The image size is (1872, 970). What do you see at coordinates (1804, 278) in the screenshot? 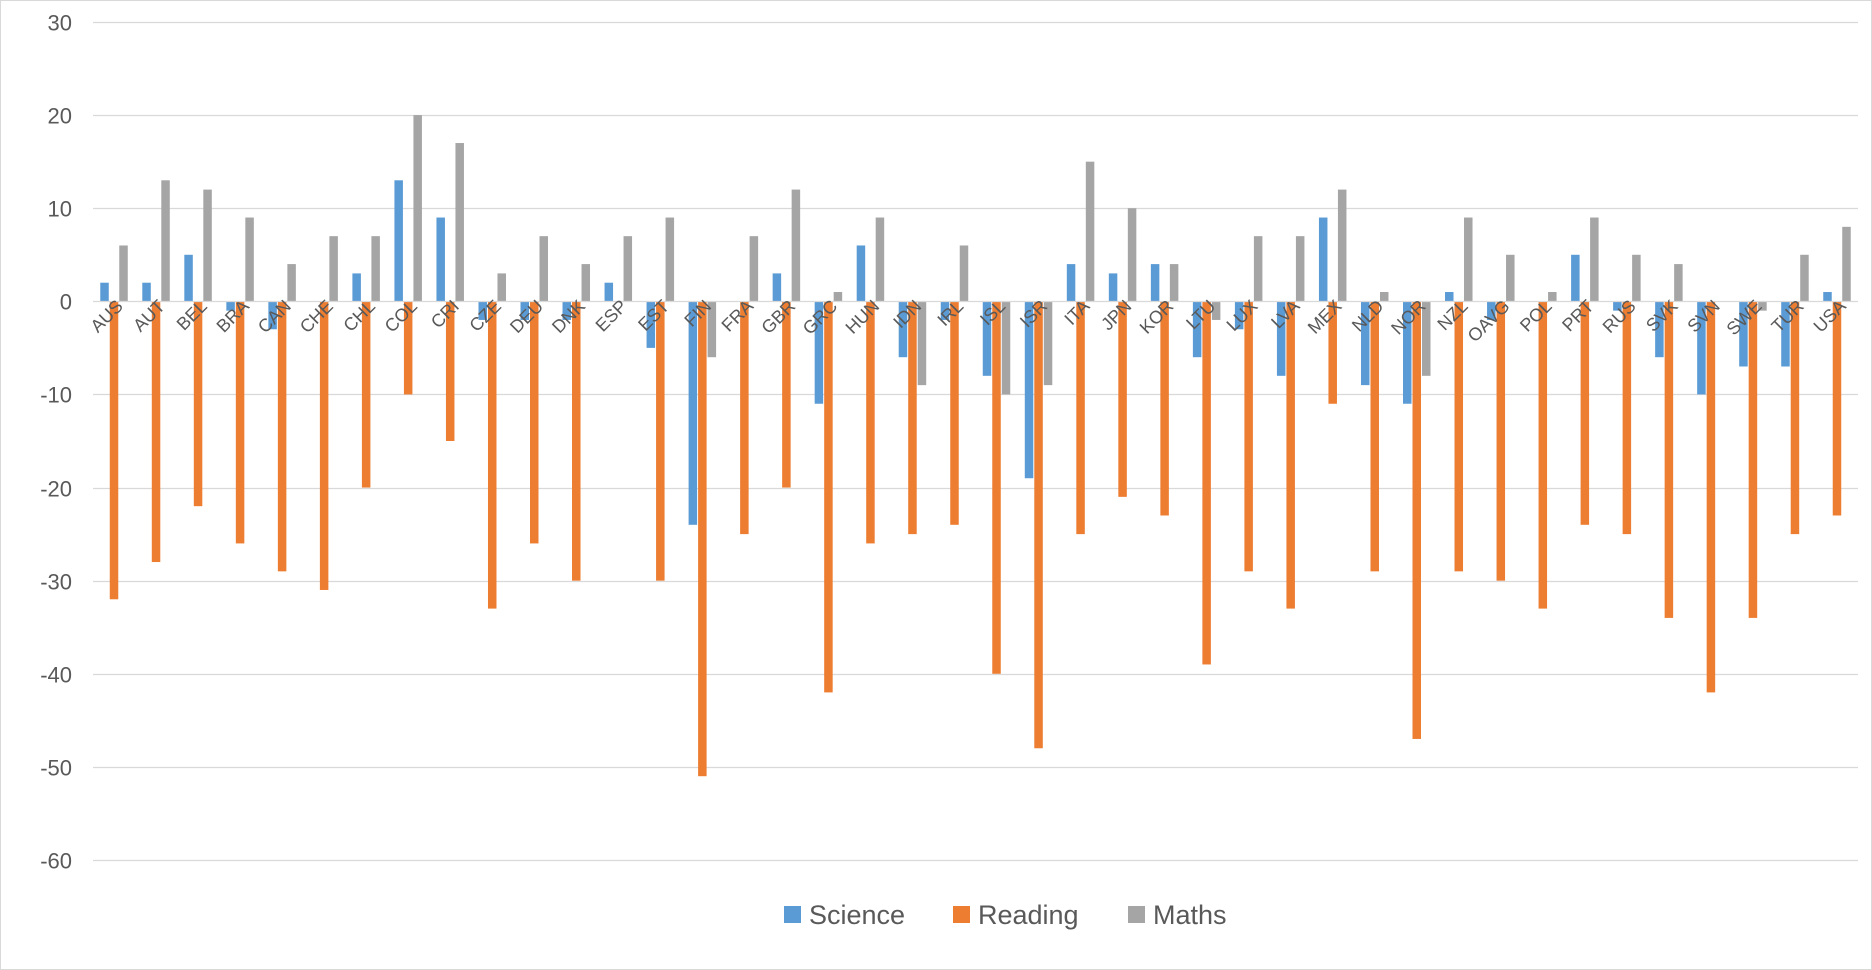
I see `bar-maths-tur` at bounding box center [1804, 278].